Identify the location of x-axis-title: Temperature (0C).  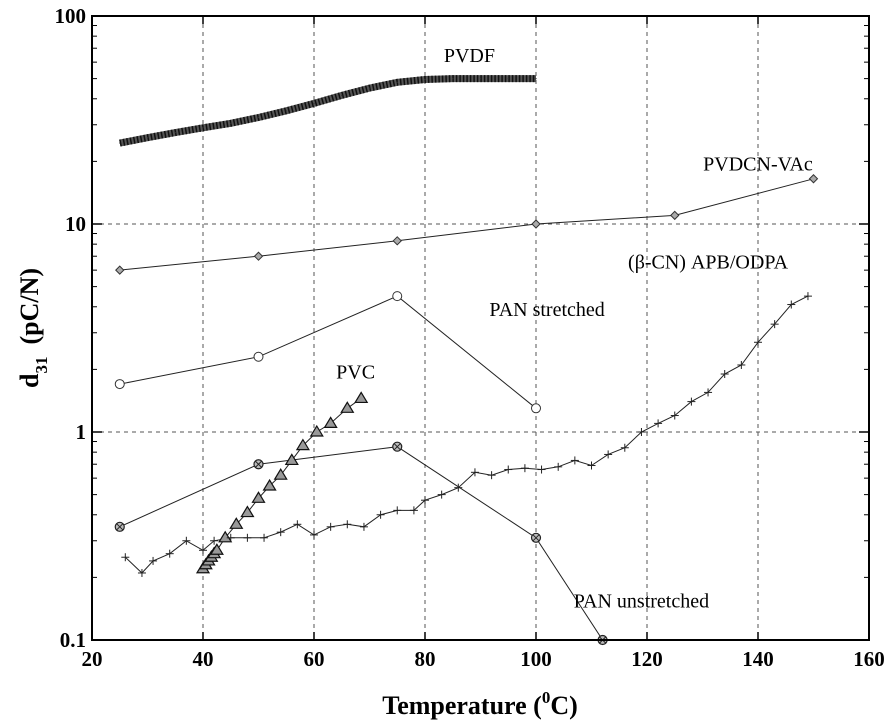
(480, 704).